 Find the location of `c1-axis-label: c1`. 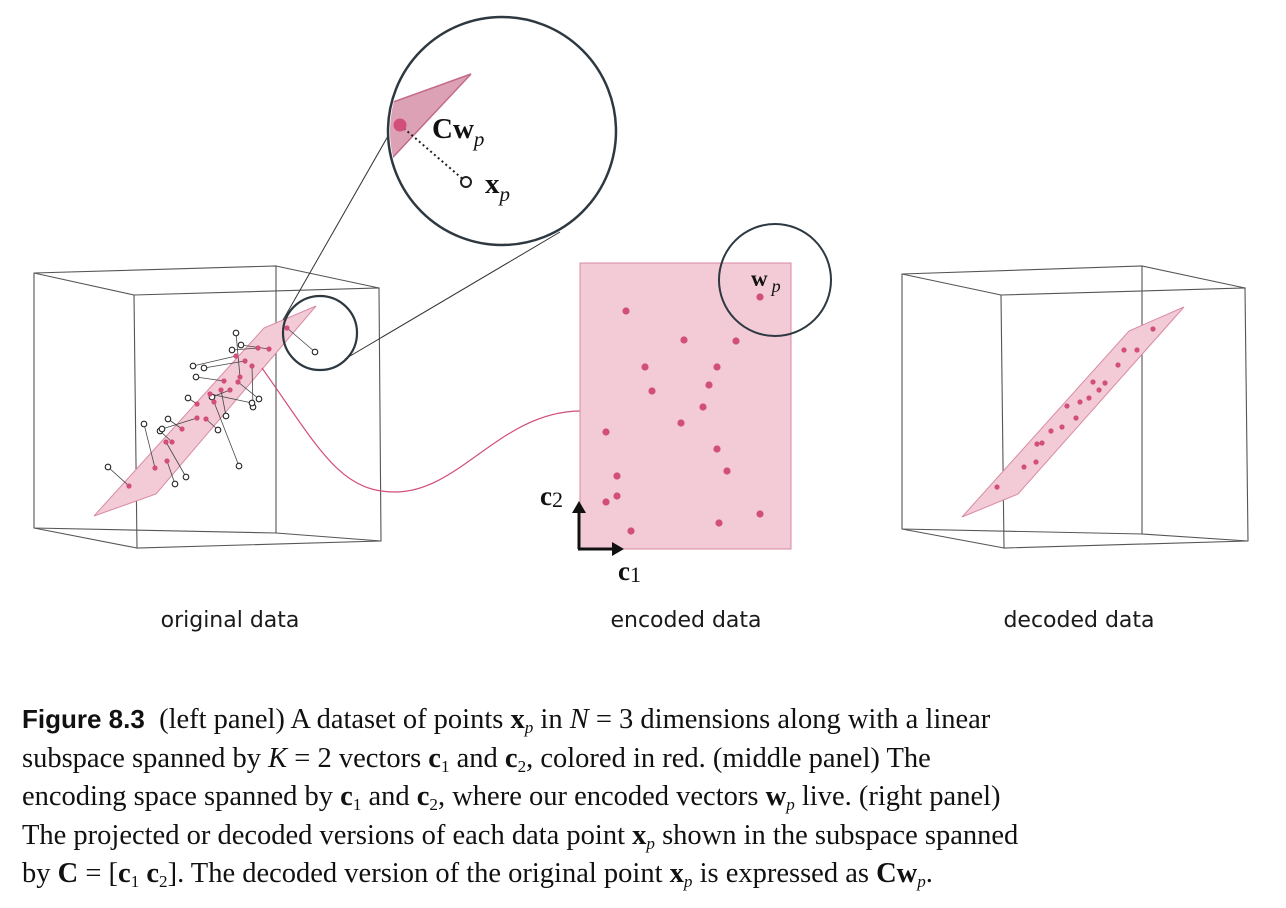

c1-axis-label: c1 is located at coordinates (629, 571).